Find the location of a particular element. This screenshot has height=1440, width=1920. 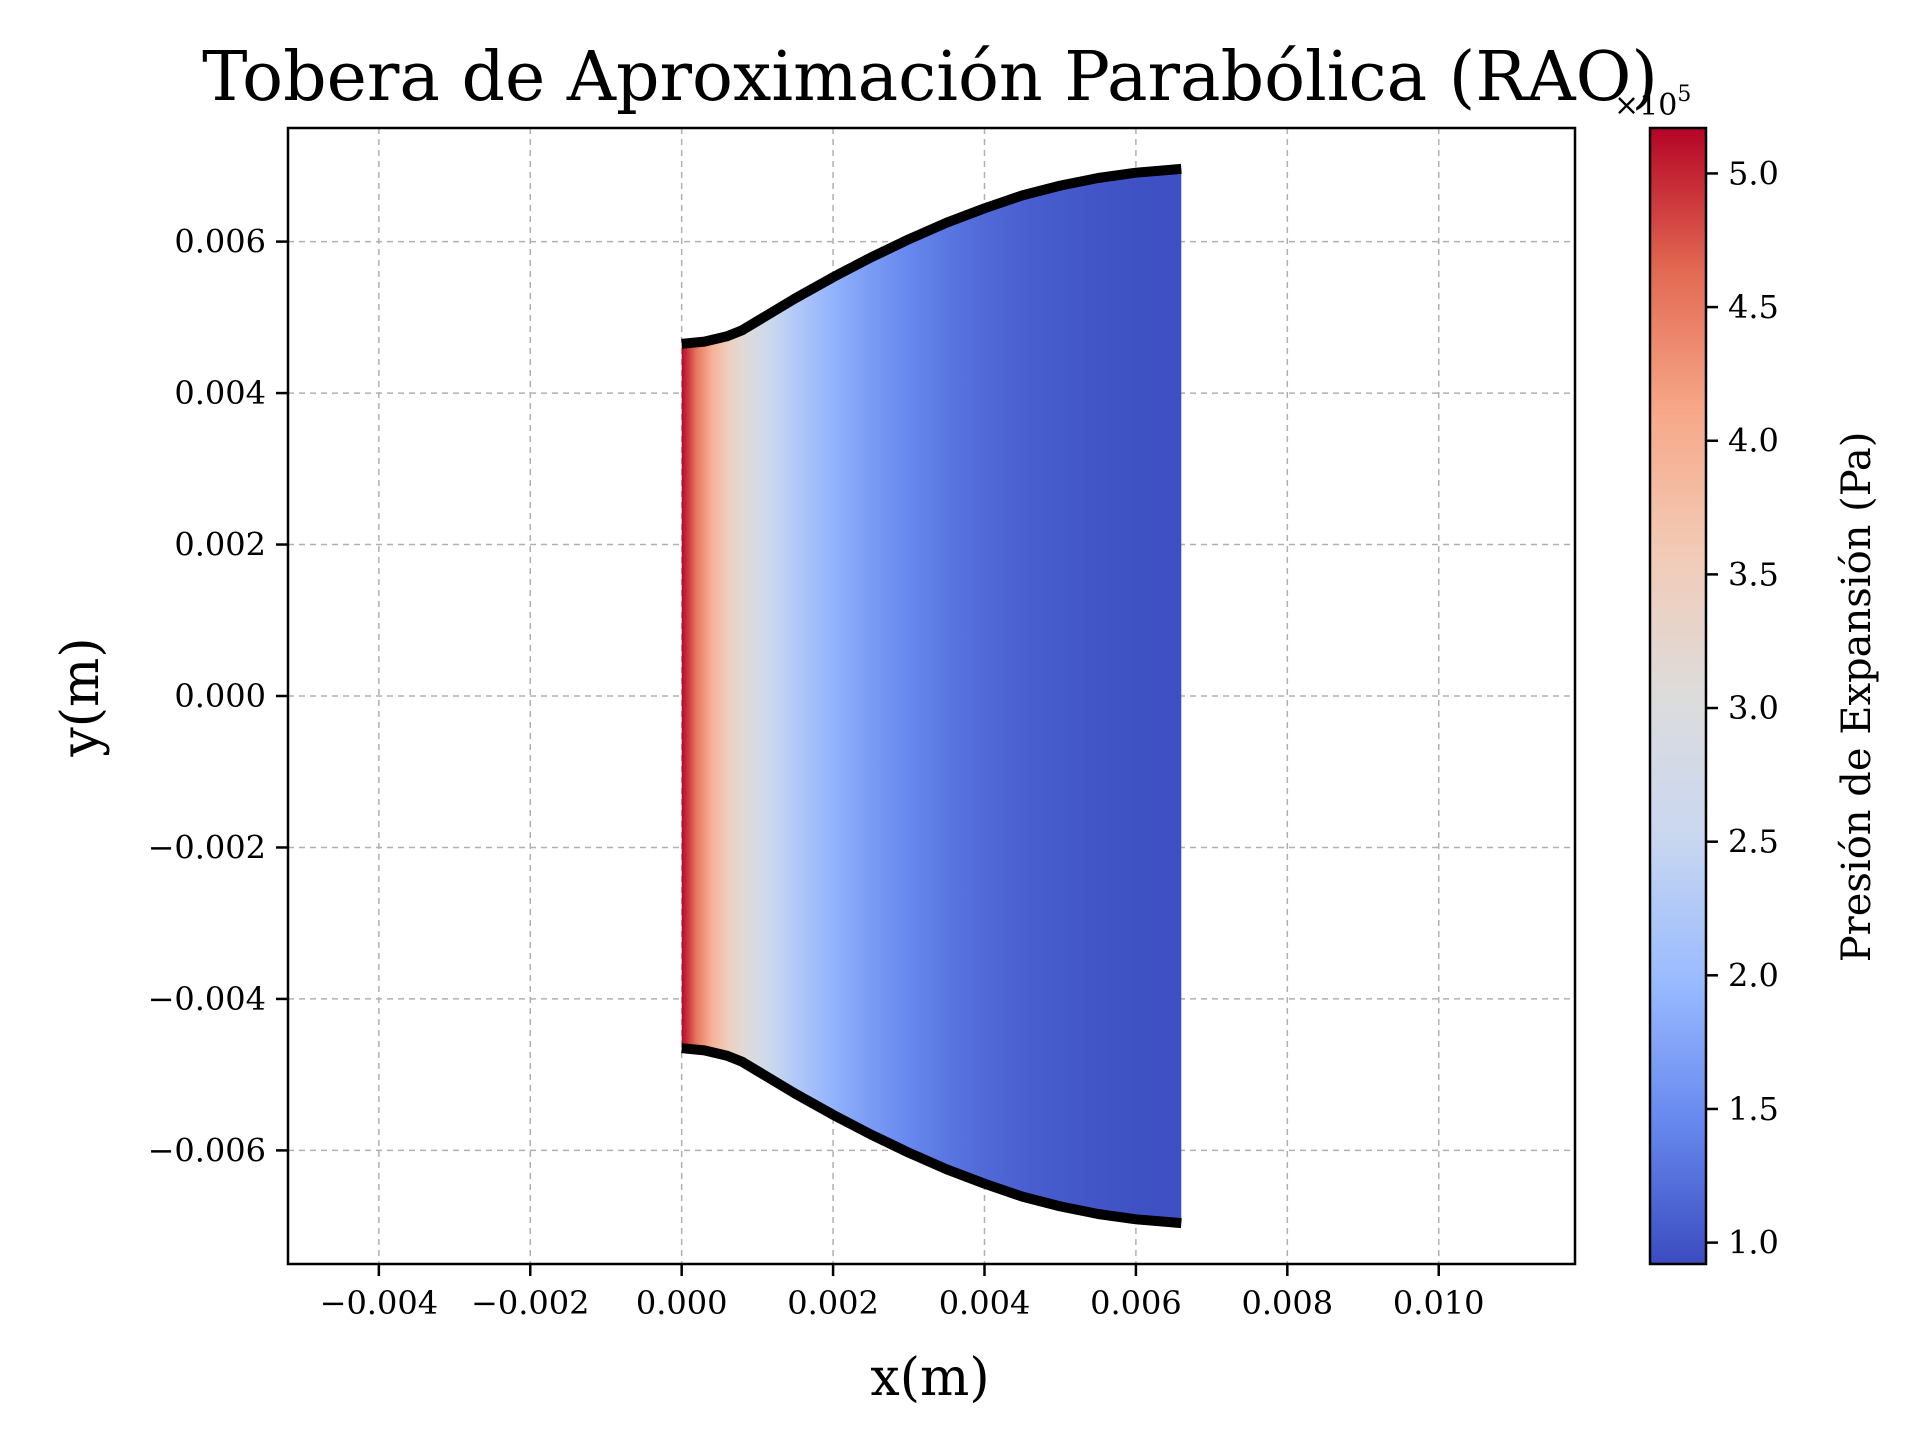

chart-title: Tobera de Aproximación Parabólica (RAO) is located at coordinates (930, 77).